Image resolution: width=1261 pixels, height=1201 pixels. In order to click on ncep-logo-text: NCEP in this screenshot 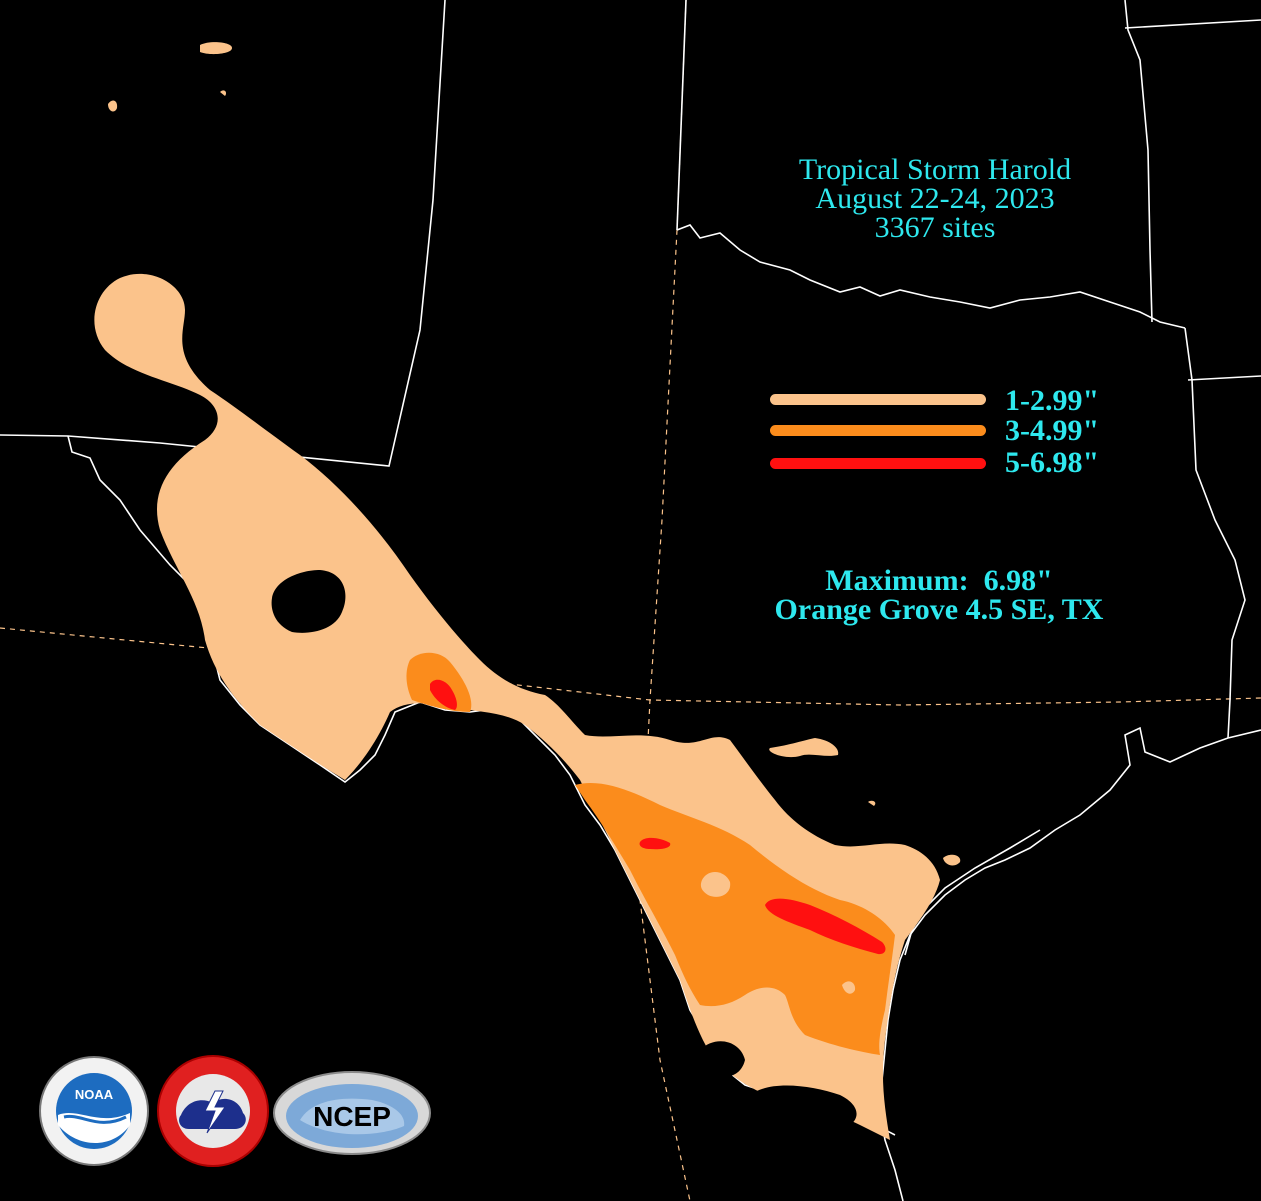, I will do `click(352, 1116)`.